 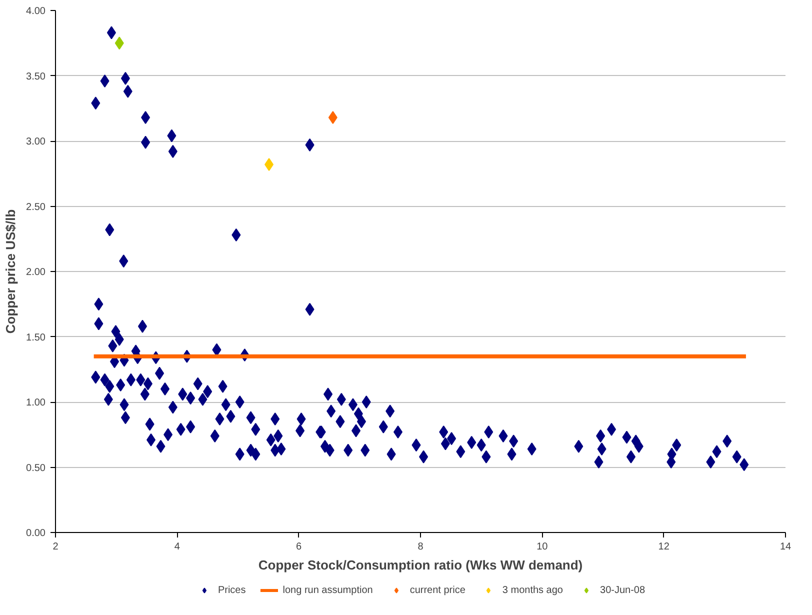 What do you see at coordinates (786, 547) in the screenshot?
I see `x-tick-label: 14` at bounding box center [786, 547].